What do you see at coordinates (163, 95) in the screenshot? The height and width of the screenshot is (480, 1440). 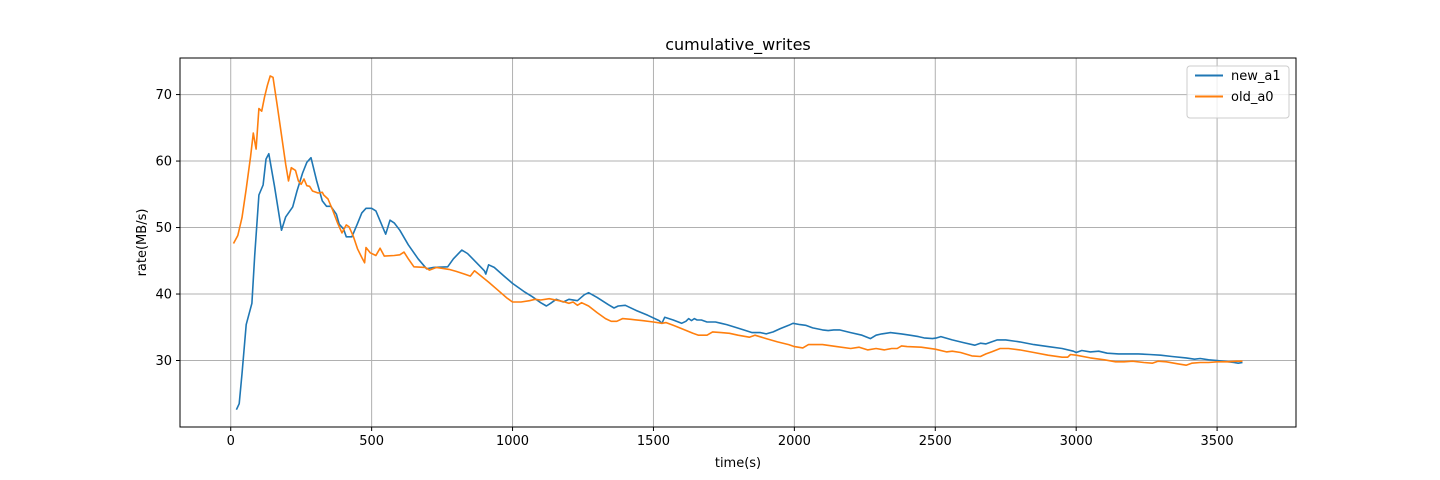 I see `y-tick-label: 70` at bounding box center [163, 95].